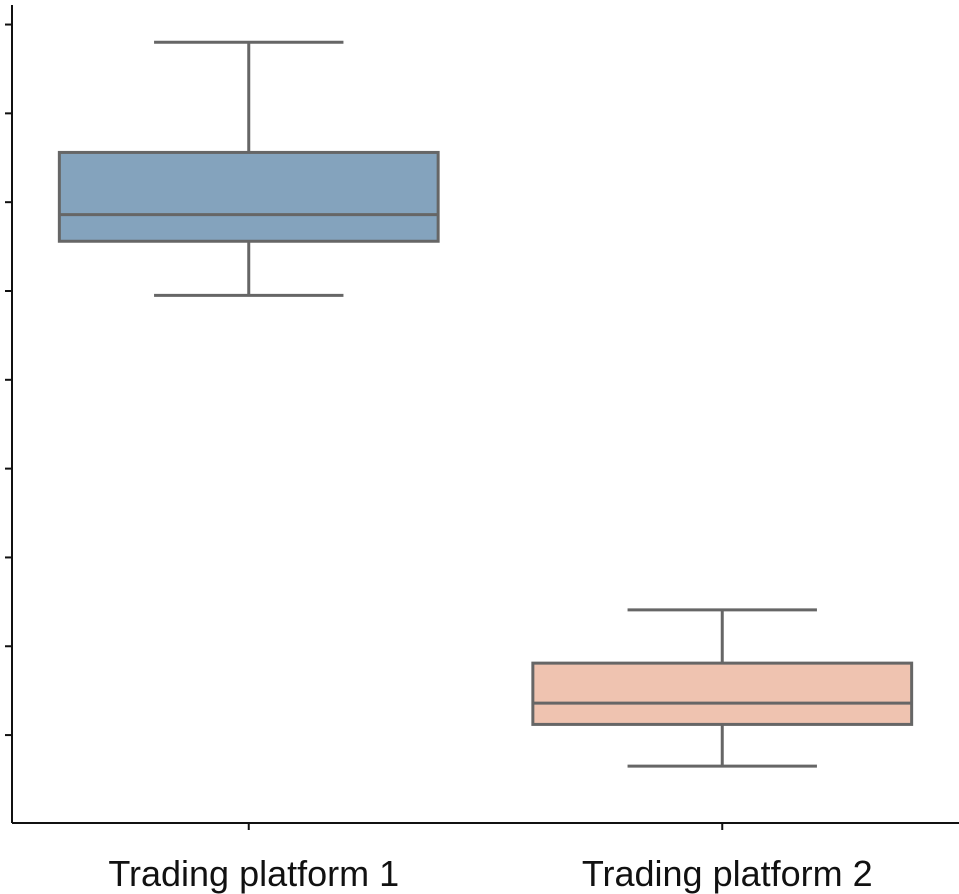 This screenshot has width=959, height=894. I want to click on x-ticks: Trading platform 1 Trading platform 2, so click(490, 858).